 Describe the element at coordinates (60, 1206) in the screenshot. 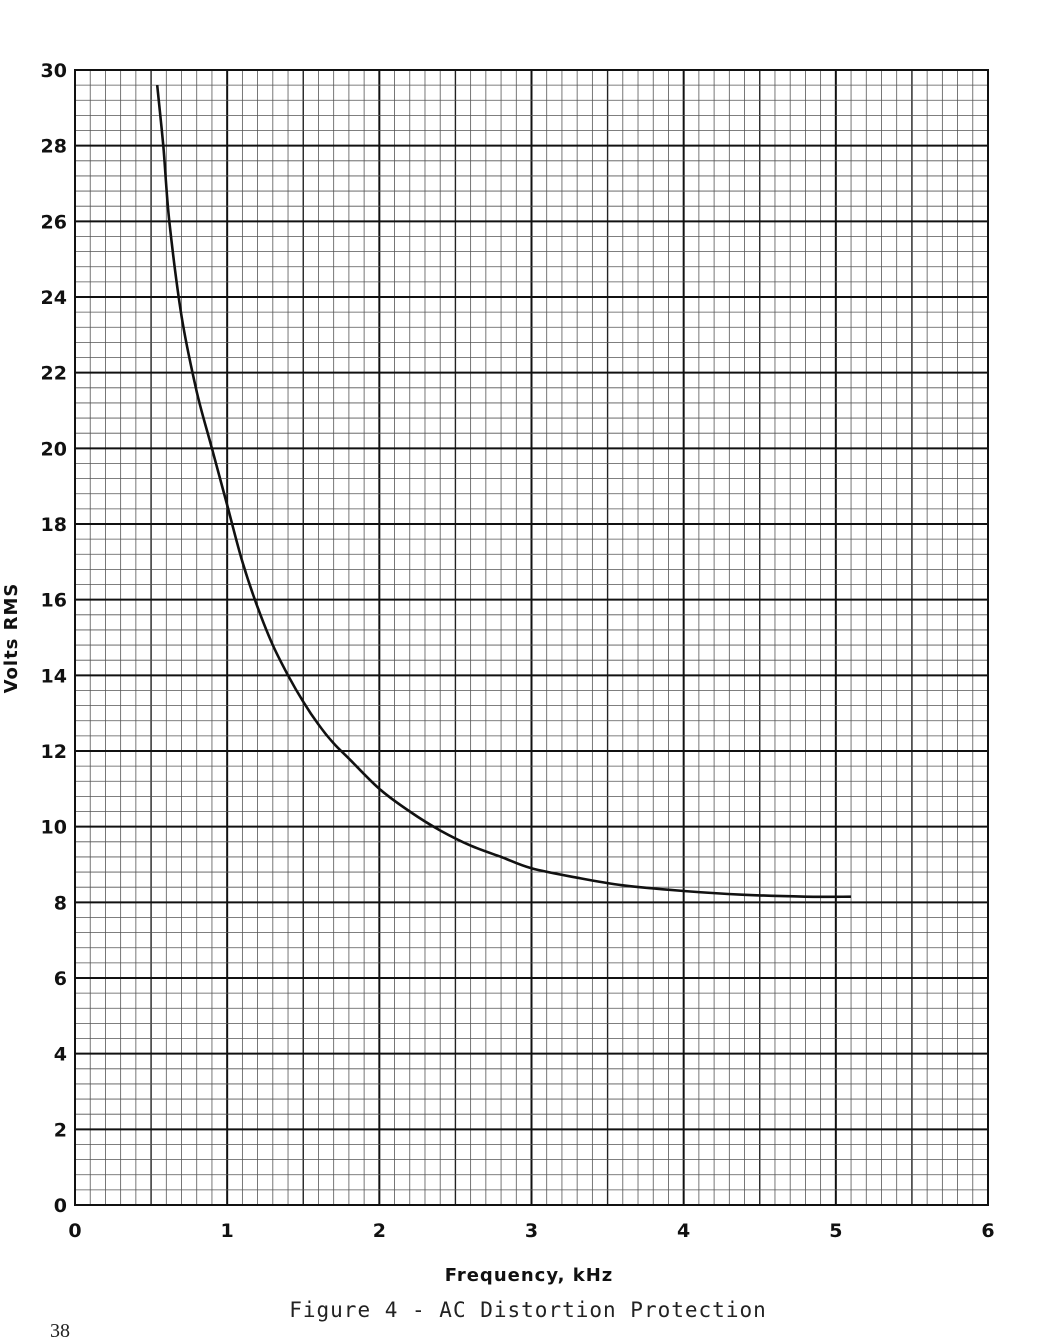

I see `y-tick-label: 0` at that location.